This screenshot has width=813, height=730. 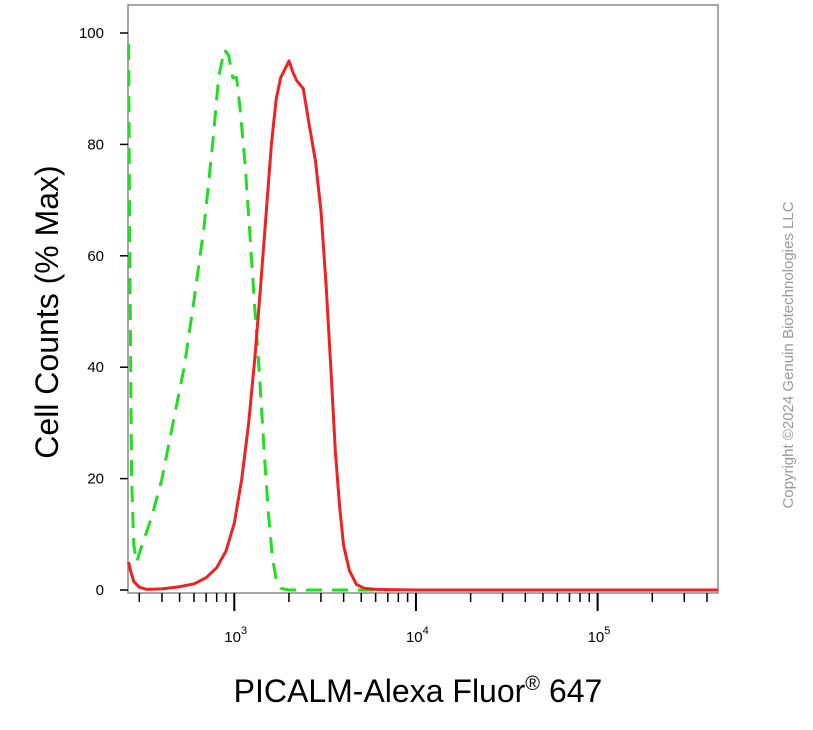 What do you see at coordinates (423, 619) in the screenshot?
I see `x-axis-ticks: 10³ 10⁴ 10⁵` at bounding box center [423, 619].